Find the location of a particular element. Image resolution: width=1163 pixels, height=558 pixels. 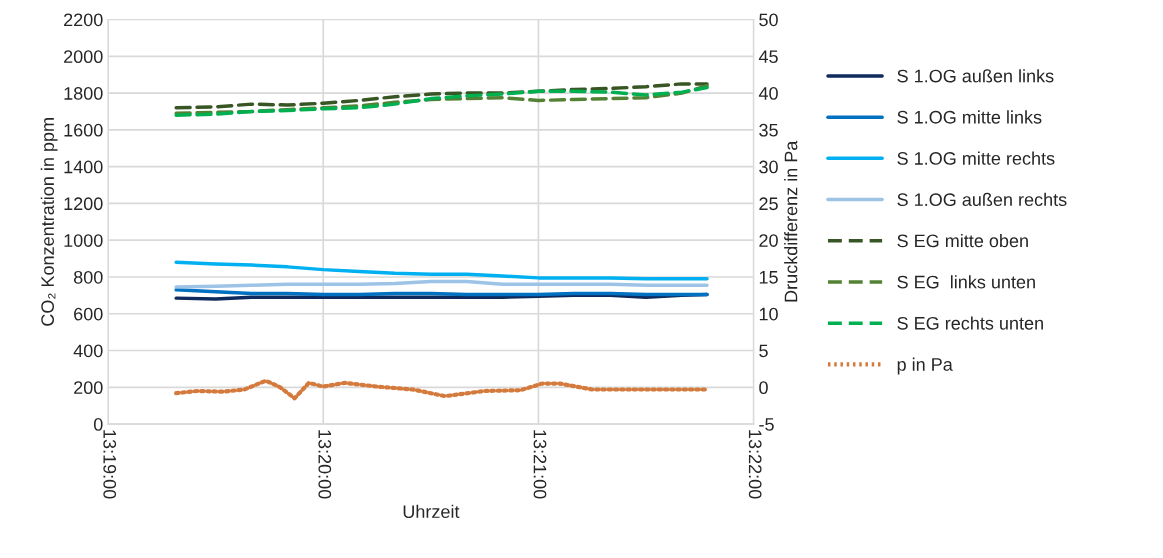

y2-tick-label: 5 is located at coordinates (763, 351).